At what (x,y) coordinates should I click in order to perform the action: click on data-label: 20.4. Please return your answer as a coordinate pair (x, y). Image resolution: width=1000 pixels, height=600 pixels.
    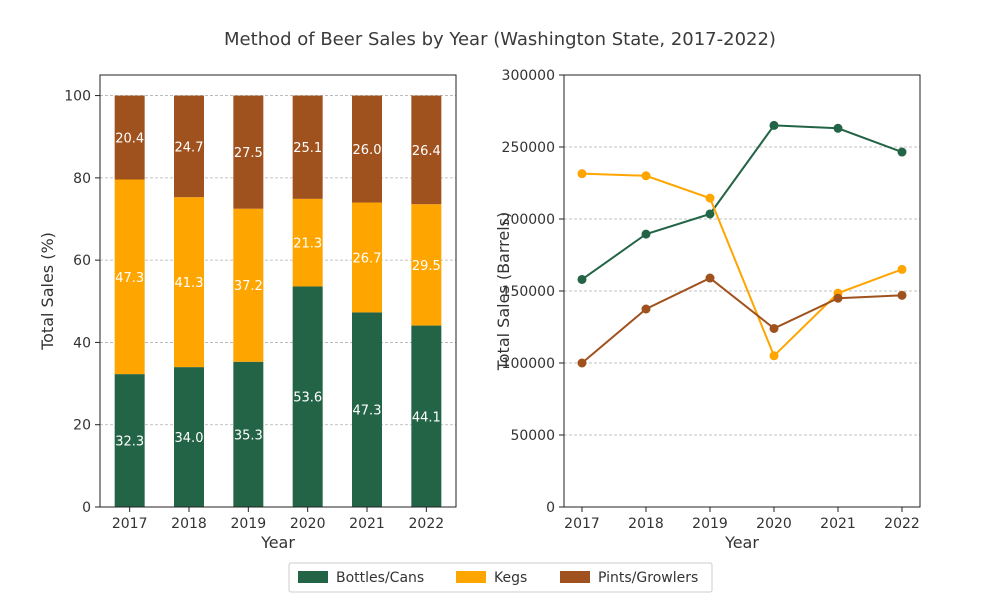
    Looking at the image, I should click on (129, 139).